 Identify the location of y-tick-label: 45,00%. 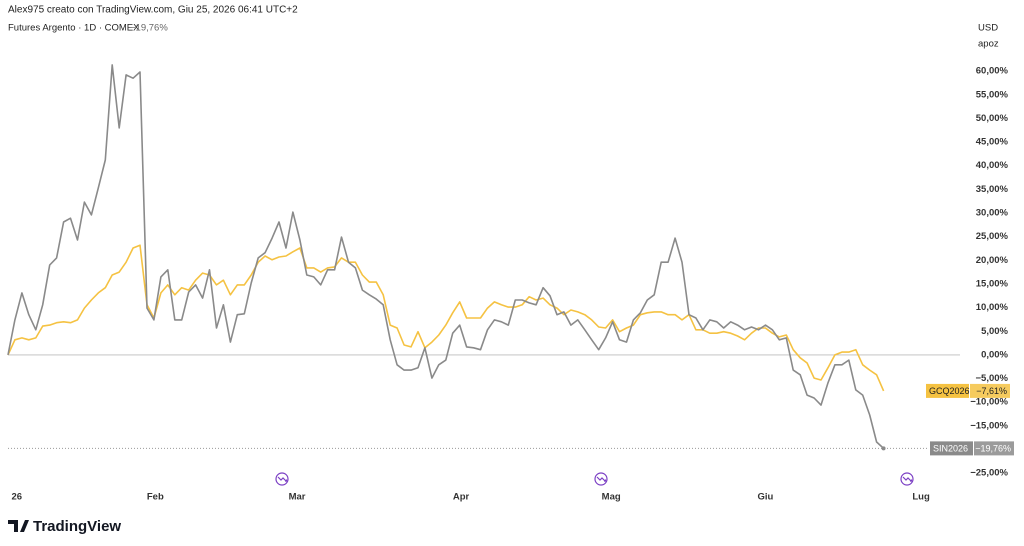
(992, 142).